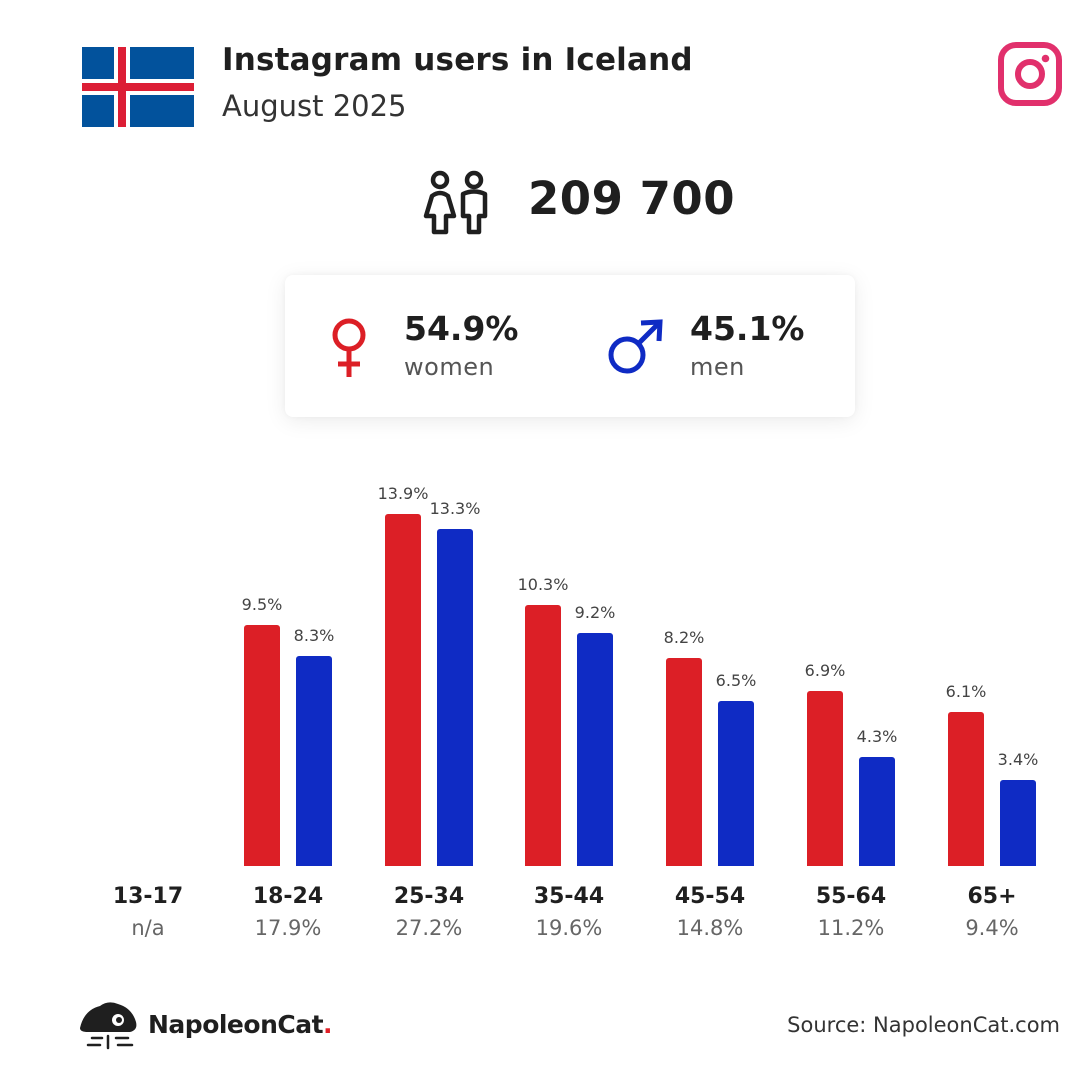  What do you see at coordinates (314, 106) in the screenshot?
I see `page-subtitle: August 2025` at bounding box center [314, 106].